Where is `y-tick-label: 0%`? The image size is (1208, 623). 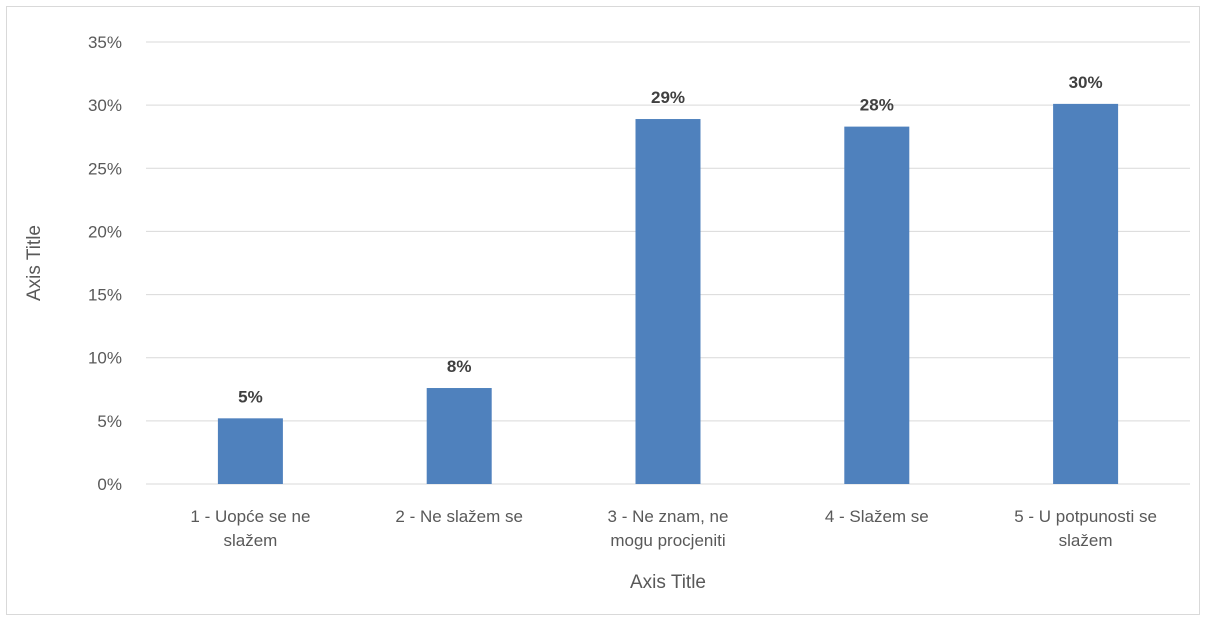
y-tick-label: 0% is located at coordinates (109, 484).